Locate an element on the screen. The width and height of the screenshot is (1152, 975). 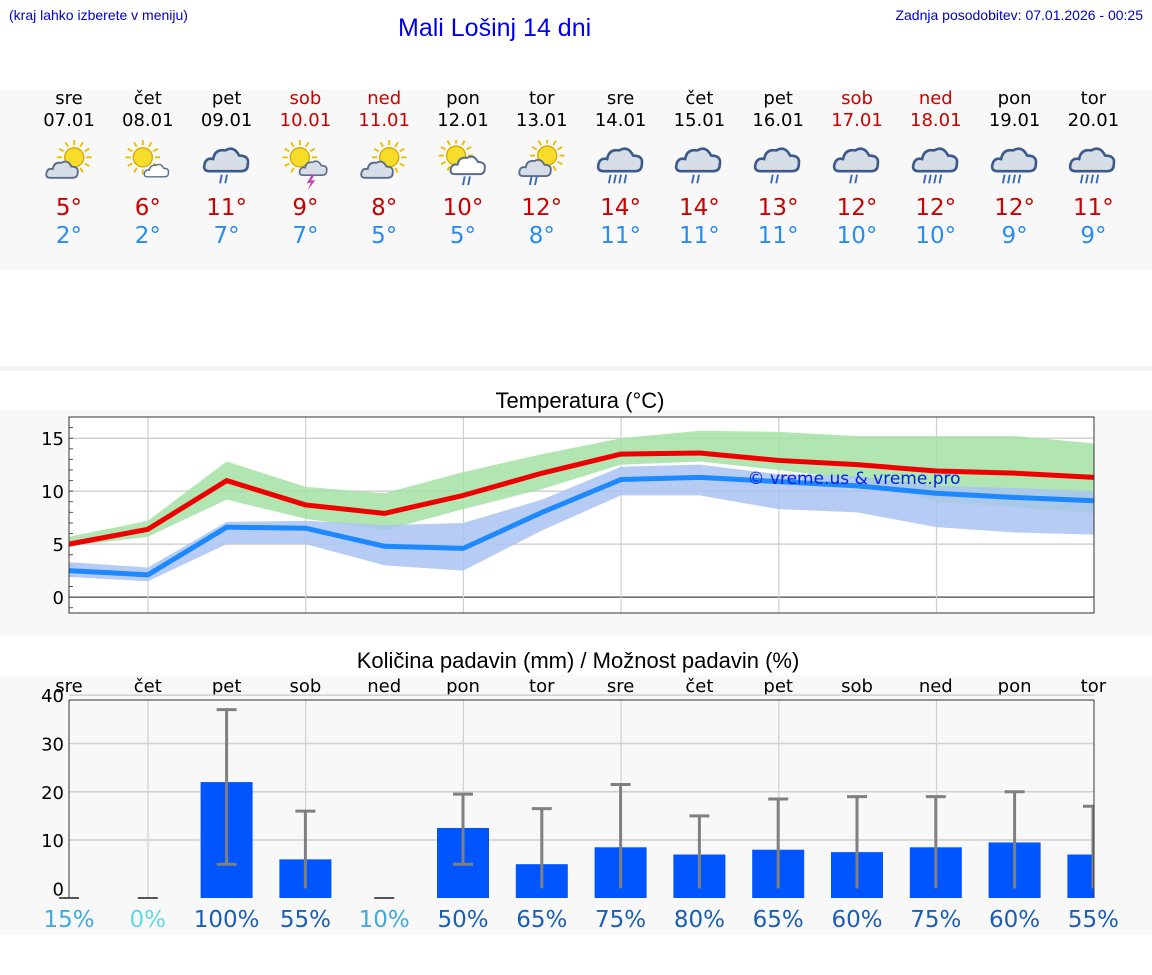
day-column: sre 14.01 14° 11° is located at coordinates (621, 169).